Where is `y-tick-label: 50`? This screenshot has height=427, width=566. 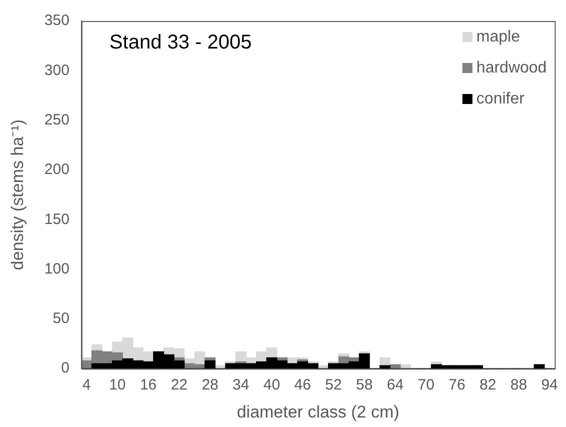 y-tick-label: 50 is located at coordinates (61, 319).